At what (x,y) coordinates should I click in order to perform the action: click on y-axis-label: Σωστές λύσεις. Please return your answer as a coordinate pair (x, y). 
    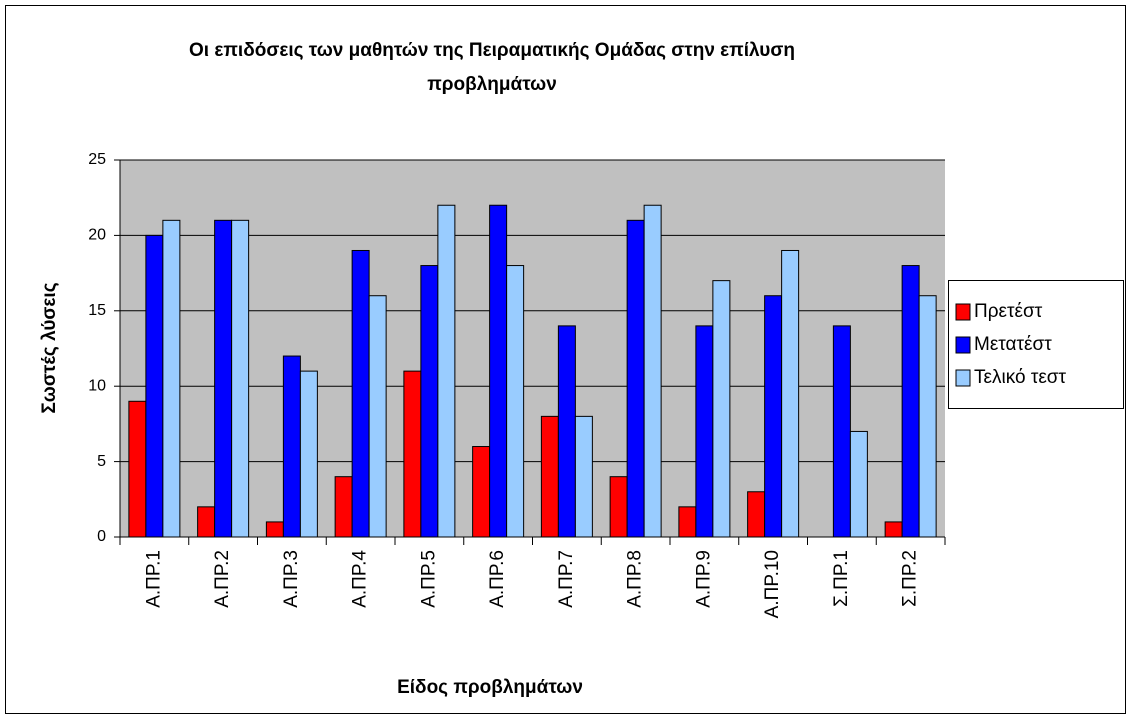
    Looking at the image, I should click on (49, 347).